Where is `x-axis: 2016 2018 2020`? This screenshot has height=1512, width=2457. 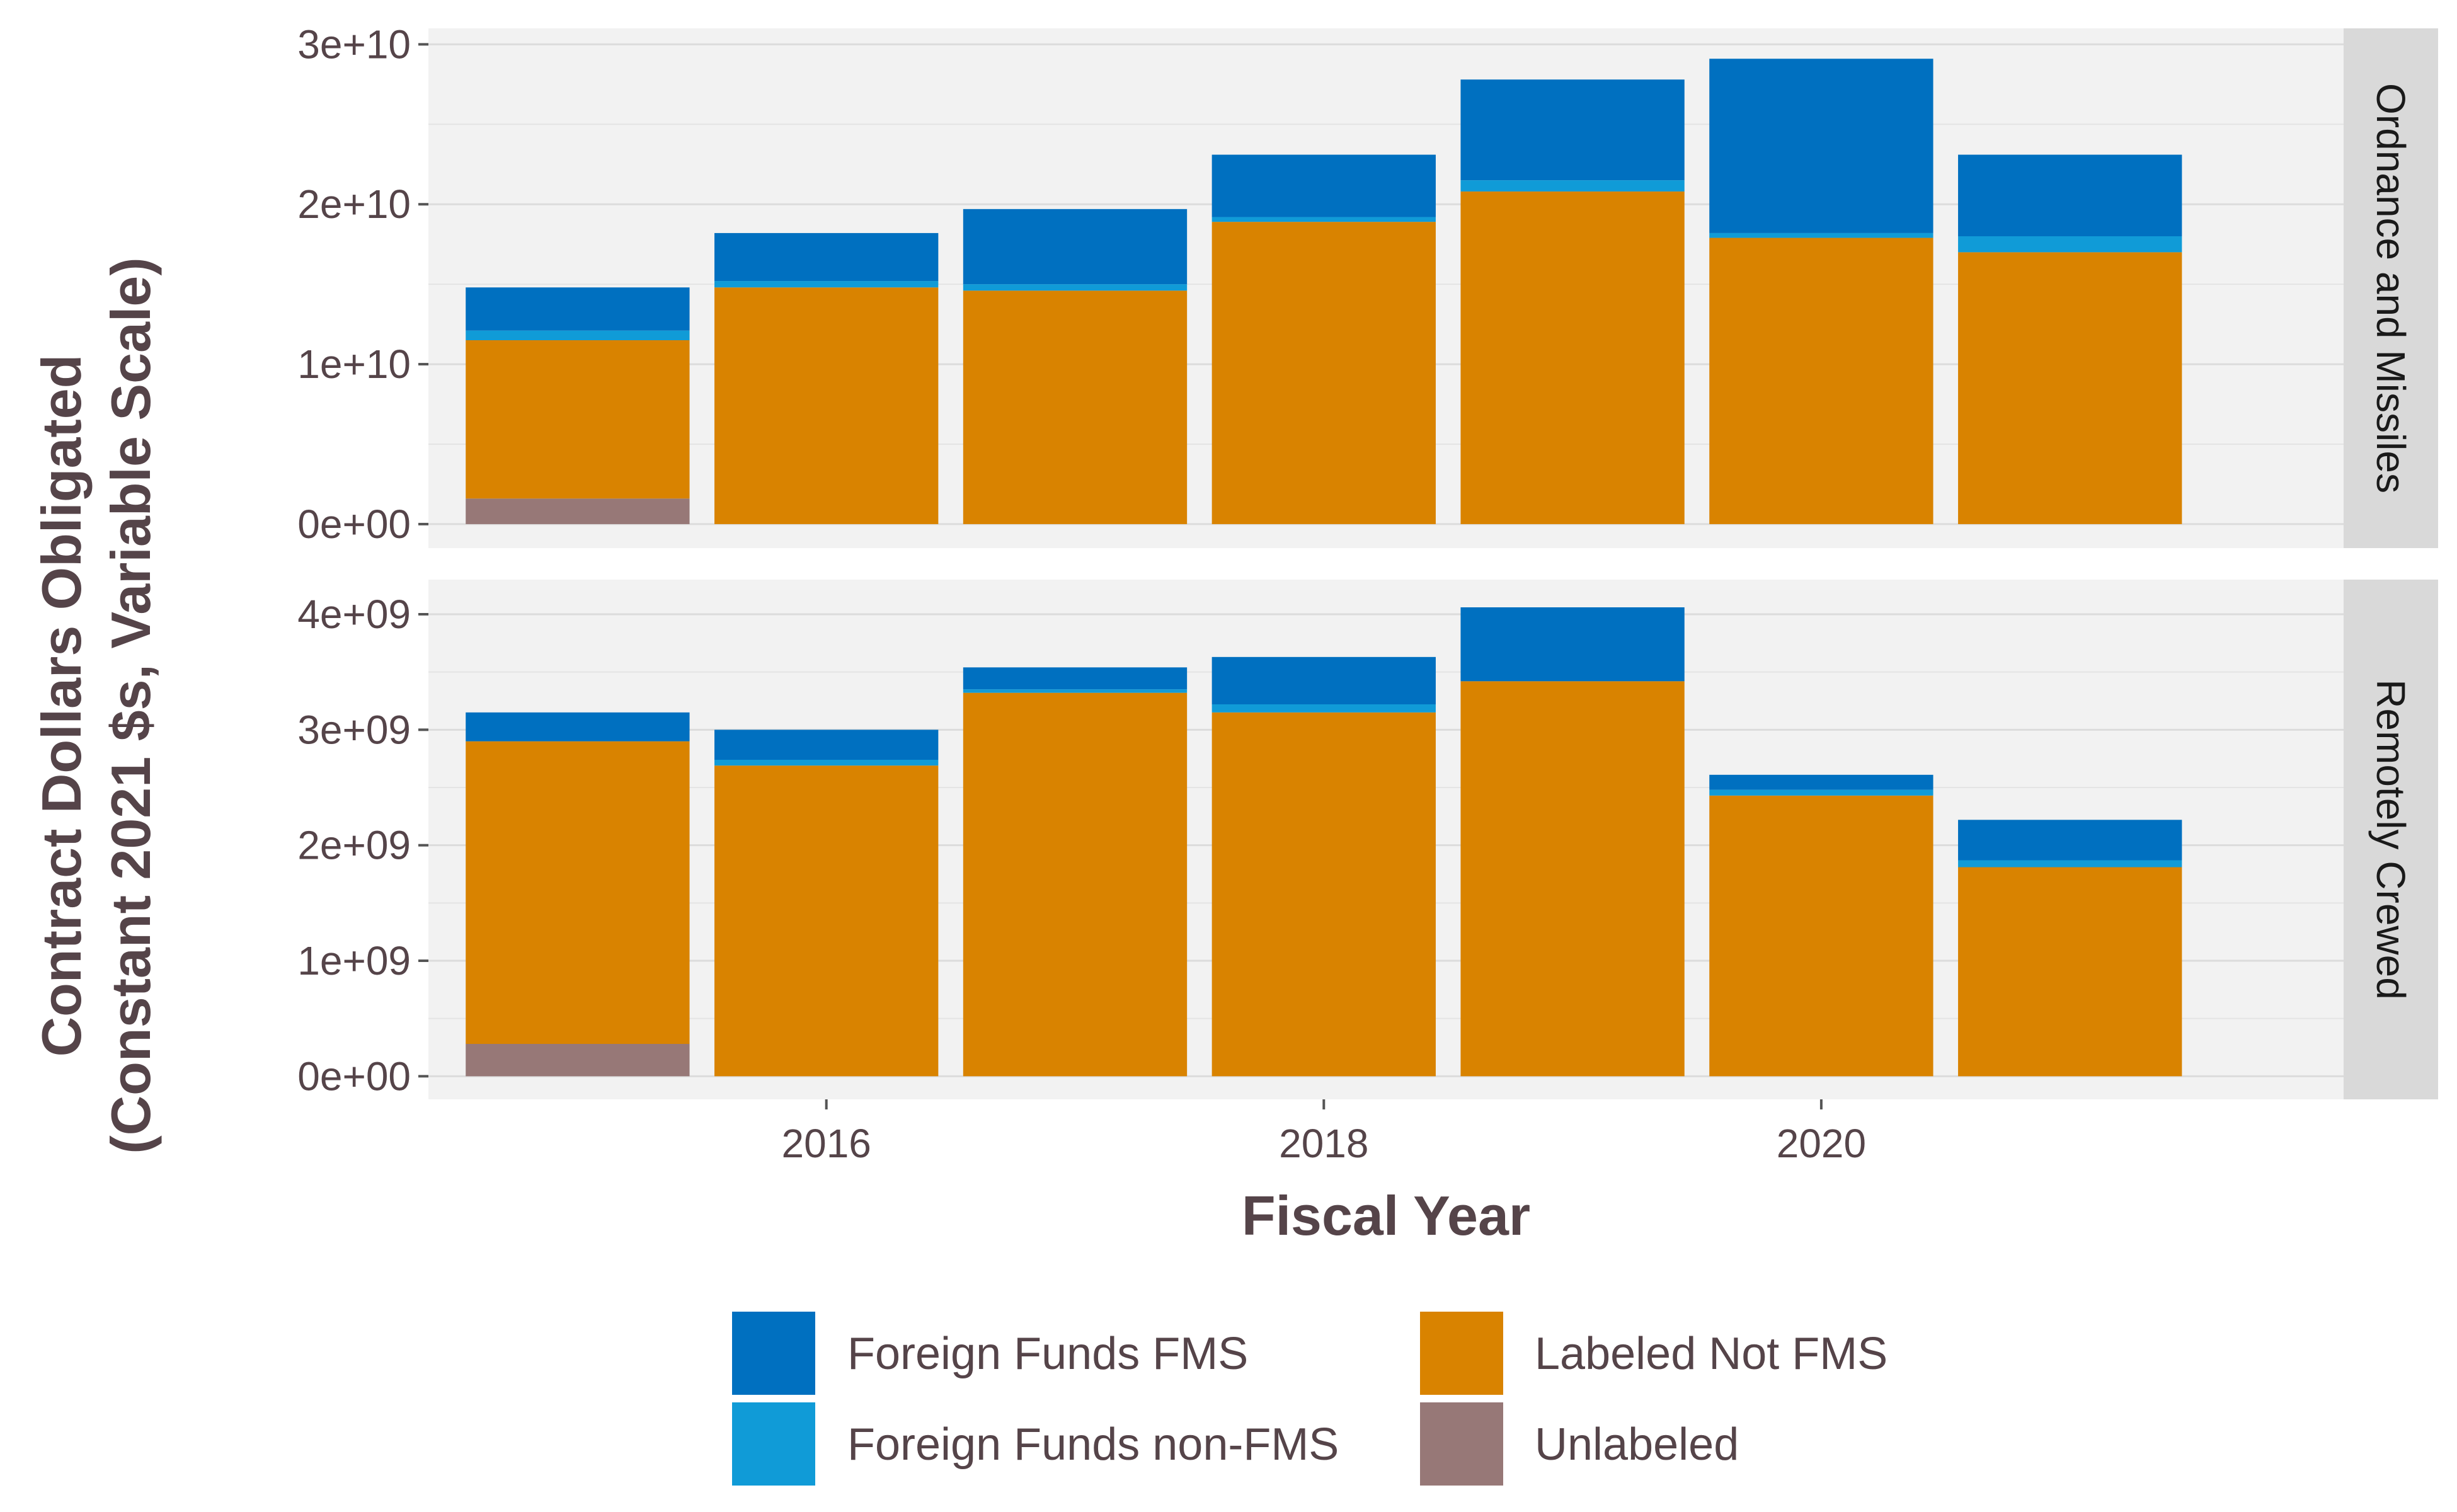 x-axis: 2016 2018 2020 is located at coordinates (1324, 1132).